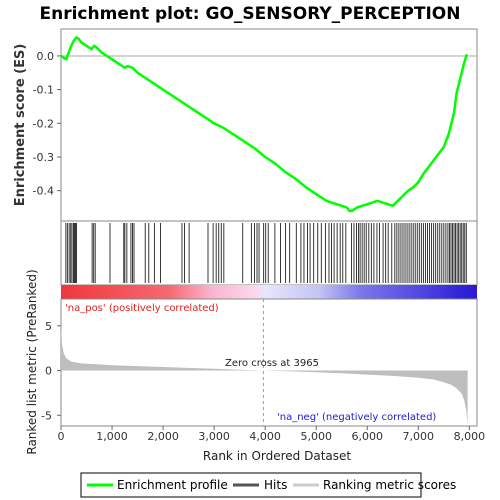 The height and width of the screenshot is (500, 500). What do you see at coordinates (43, 123) in the screenshot?
I see `es-y-tick-label: -0.2` at bounding box center [43, 123].